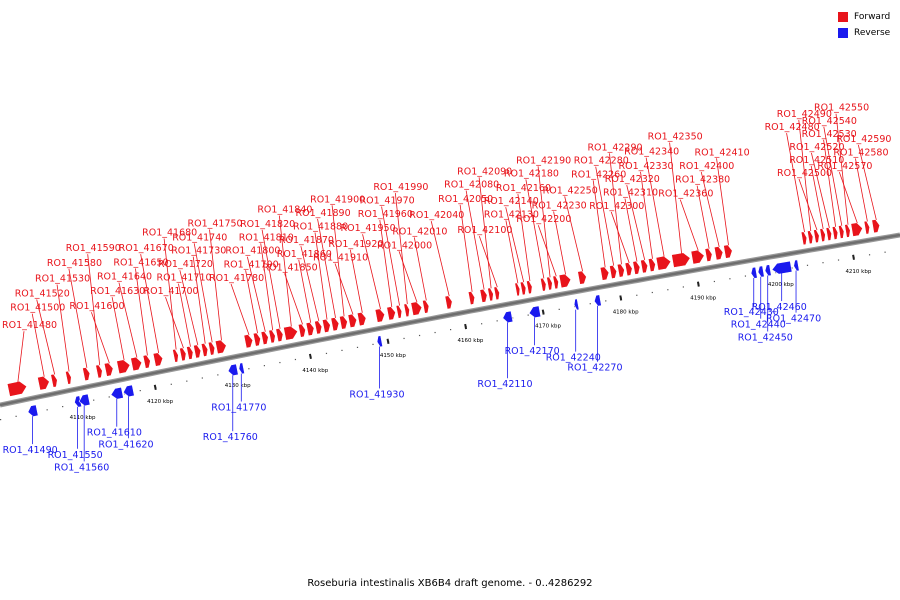 The width and height of the screenshot is (900, 600). Describe the element at coordinates (160, 402) in the screenshot. I see `axis-tick-label: 4120 kbp` at that location.